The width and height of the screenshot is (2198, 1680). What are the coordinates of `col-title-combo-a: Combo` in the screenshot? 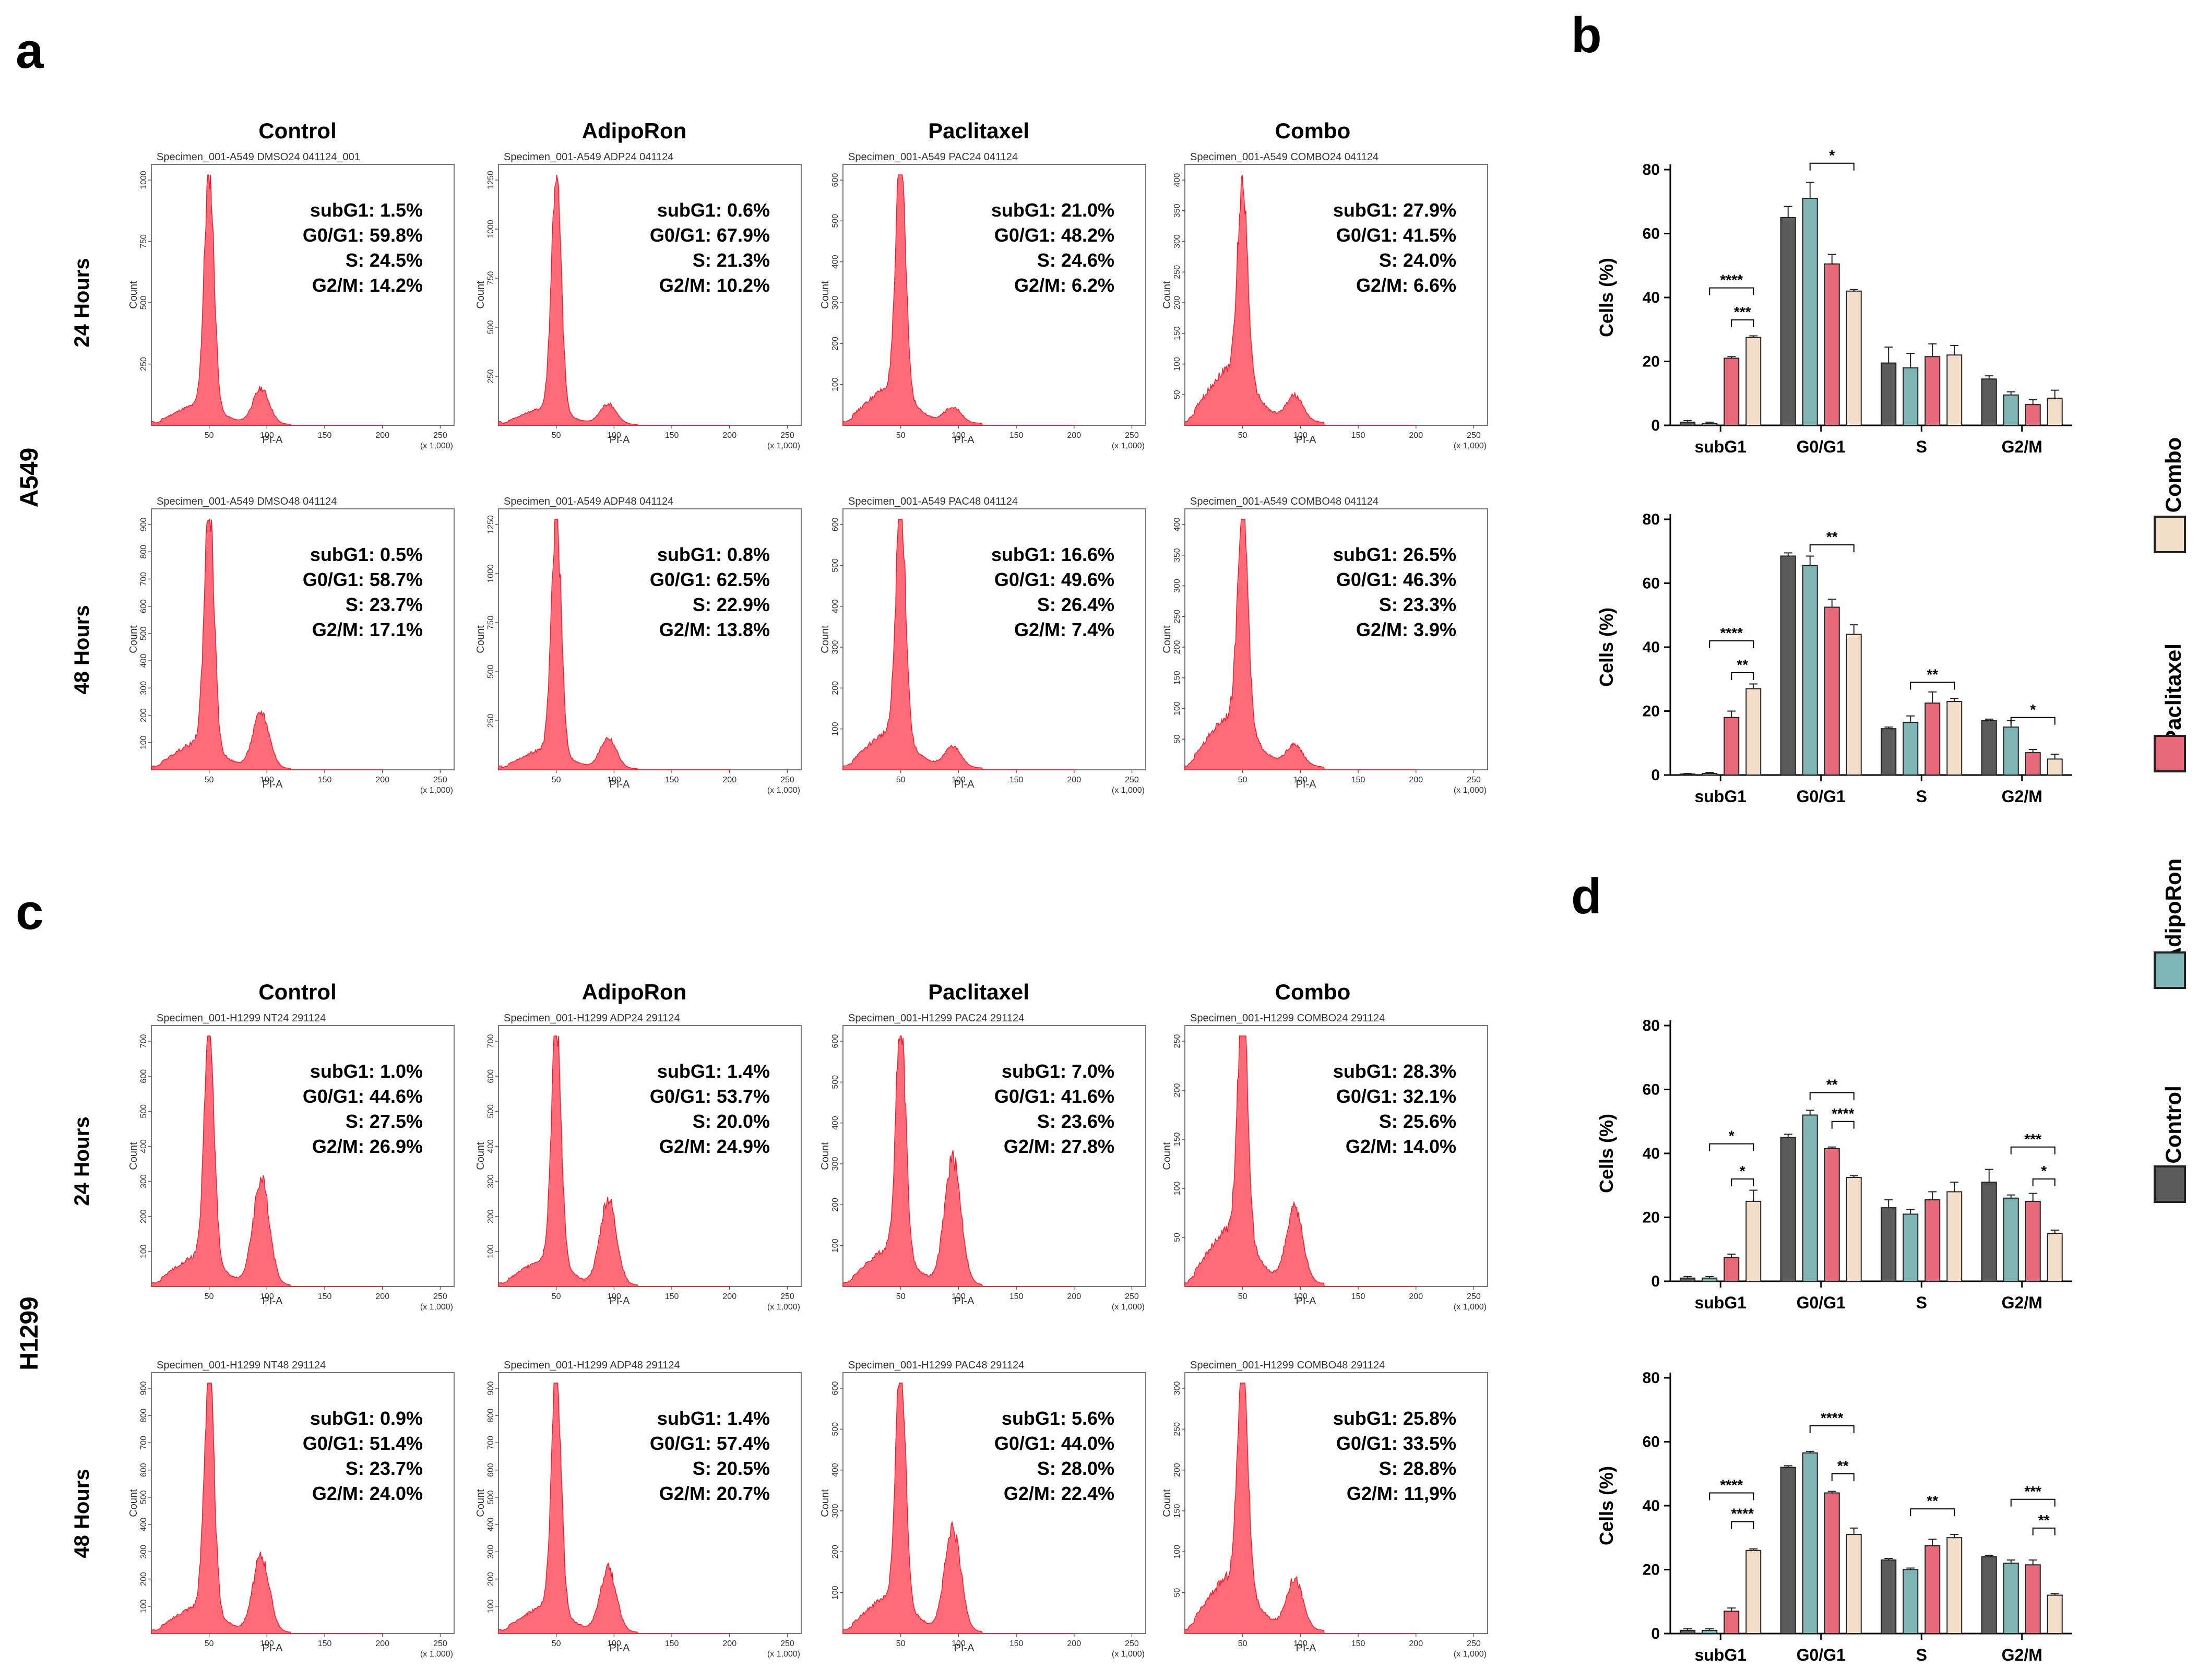 It's located at (1313, 130).